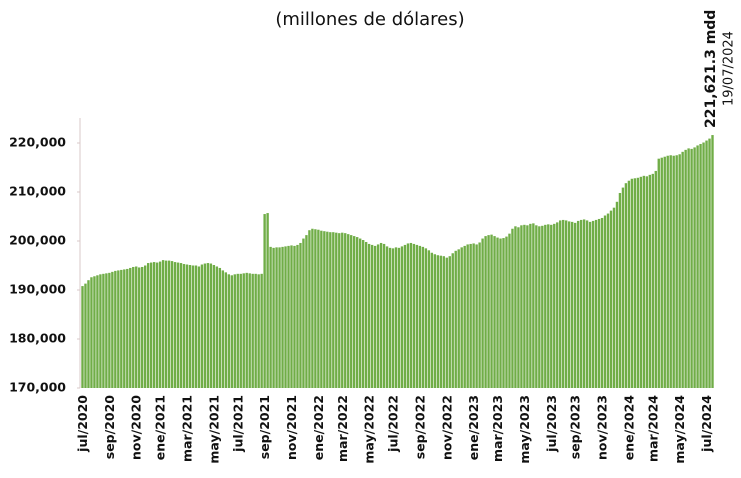  I want to click on date-annotation: 19/07/2024, so click(729, 68).